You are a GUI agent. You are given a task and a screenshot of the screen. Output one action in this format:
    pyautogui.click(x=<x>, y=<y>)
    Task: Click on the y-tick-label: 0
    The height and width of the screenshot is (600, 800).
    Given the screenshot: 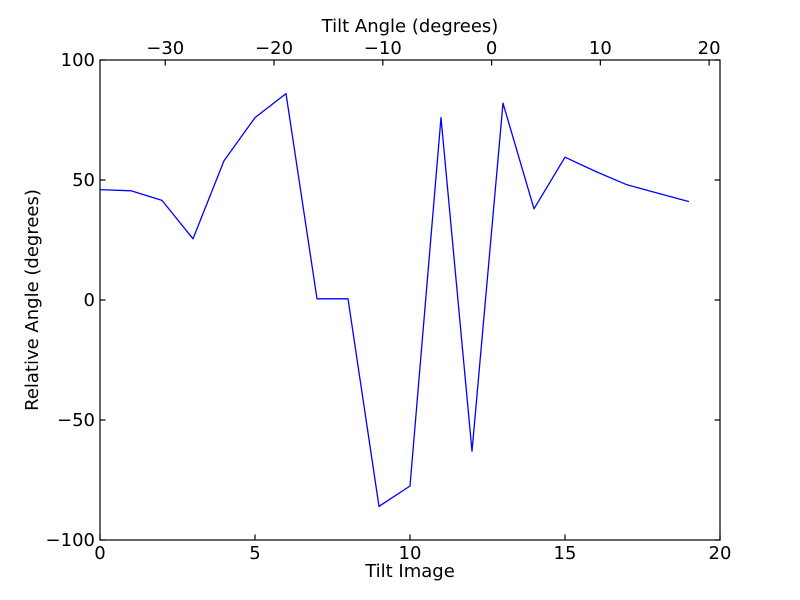 What is the action you would take?
    pyautogui.click(x=89, y=300)
    